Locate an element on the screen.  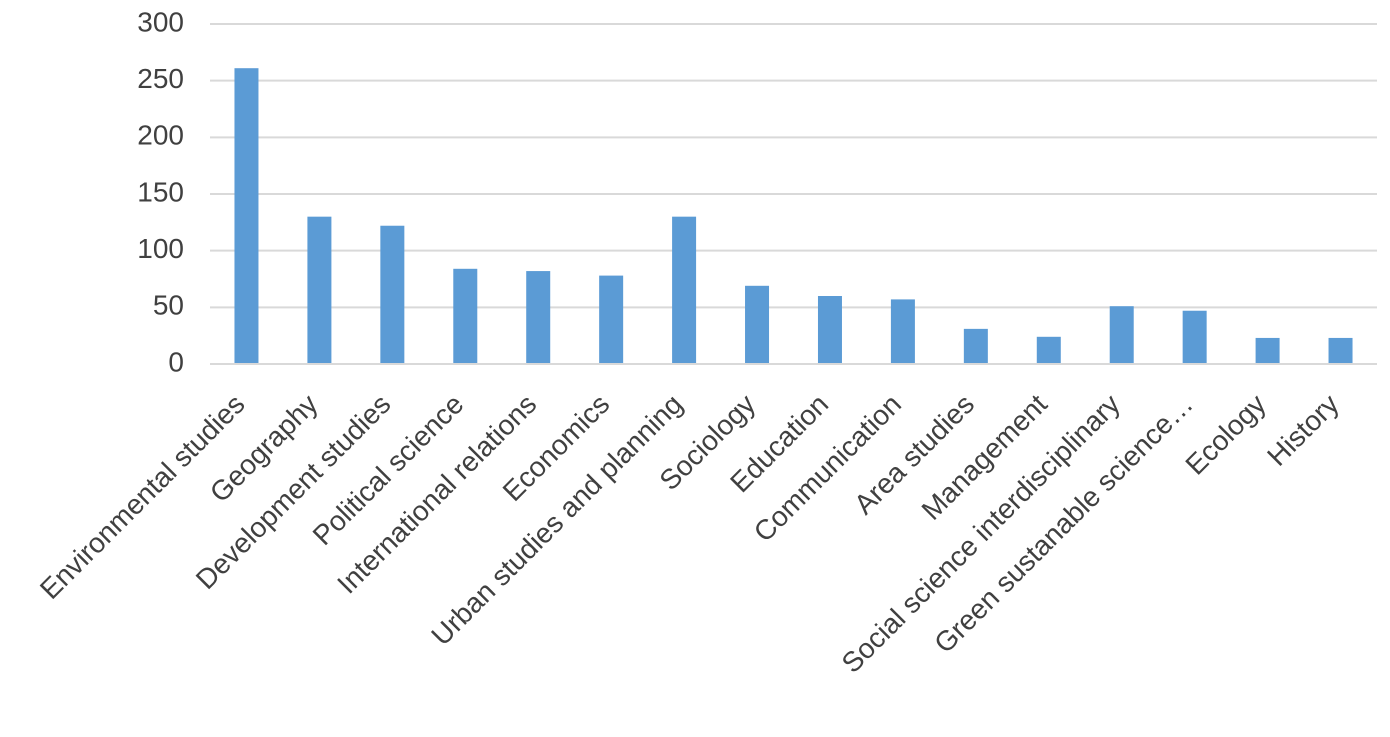
x-tick-label: Management is located at coordinates (985, 457).